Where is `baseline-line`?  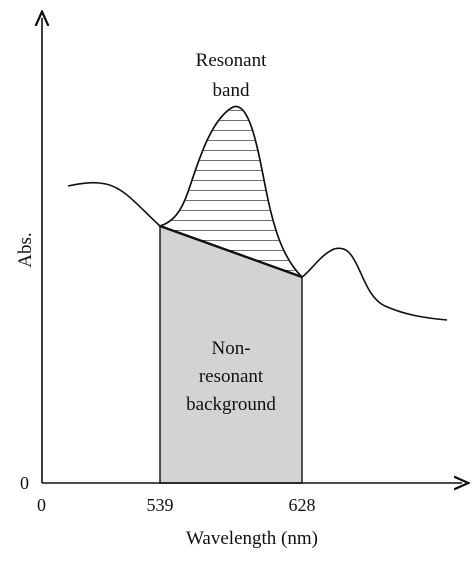
baseline-line is located at coordinates (231, 251).